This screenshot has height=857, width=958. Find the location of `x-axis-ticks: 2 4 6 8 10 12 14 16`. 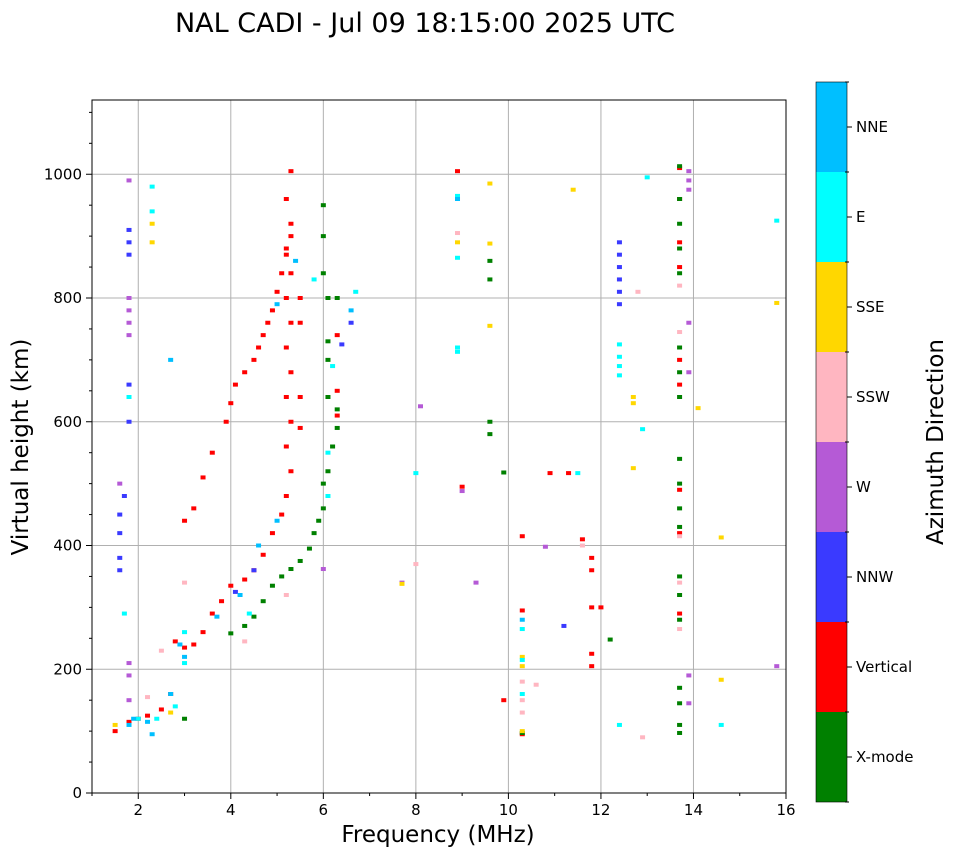

x-axis-ticks: 2 4 6 8 10 12 14 16 is located at coordinates (443, 806).